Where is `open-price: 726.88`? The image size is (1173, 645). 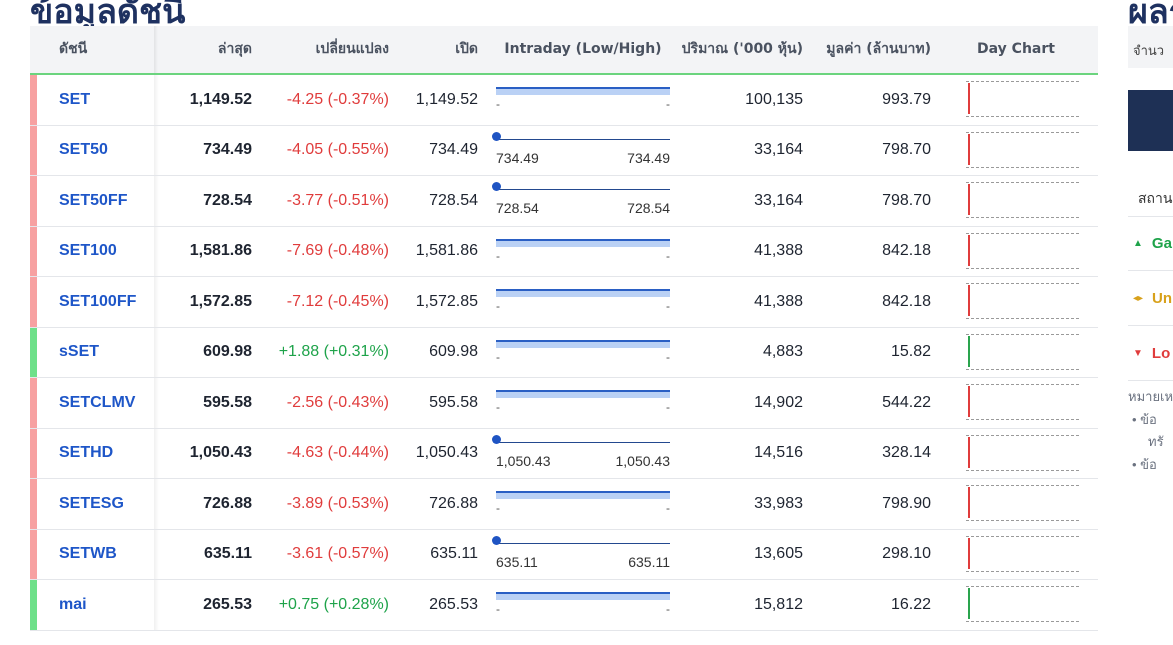
open-price: 726.88 is located at coordinates (453, 503).